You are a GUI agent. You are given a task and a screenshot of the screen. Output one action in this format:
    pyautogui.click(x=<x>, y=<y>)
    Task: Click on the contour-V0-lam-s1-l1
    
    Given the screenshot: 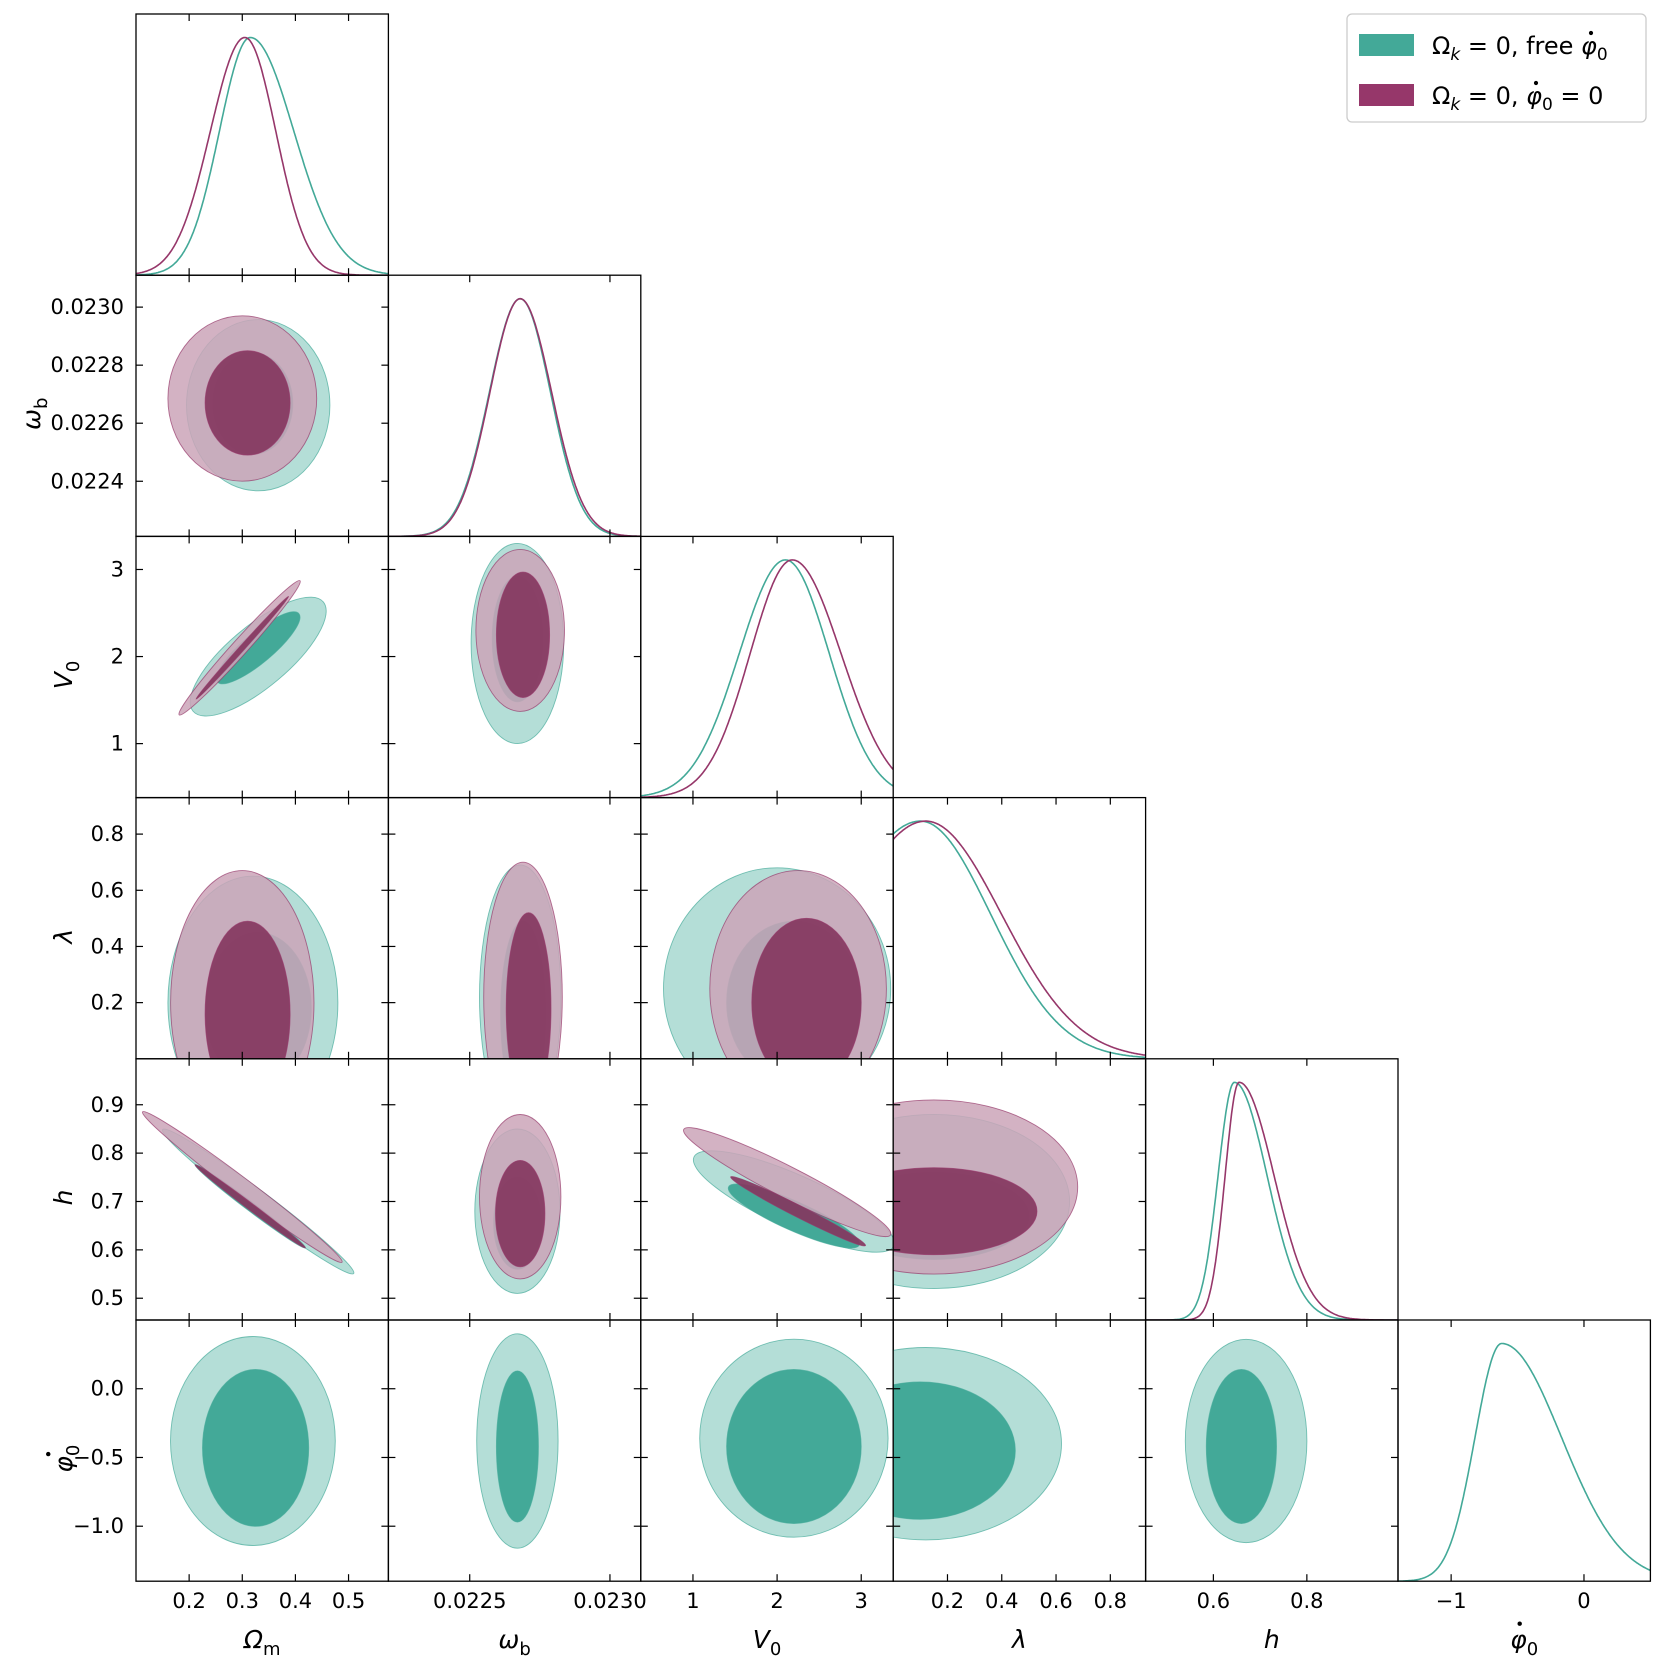 What is the action you would take?
    pyautogui.click(x=806, y=988)
    